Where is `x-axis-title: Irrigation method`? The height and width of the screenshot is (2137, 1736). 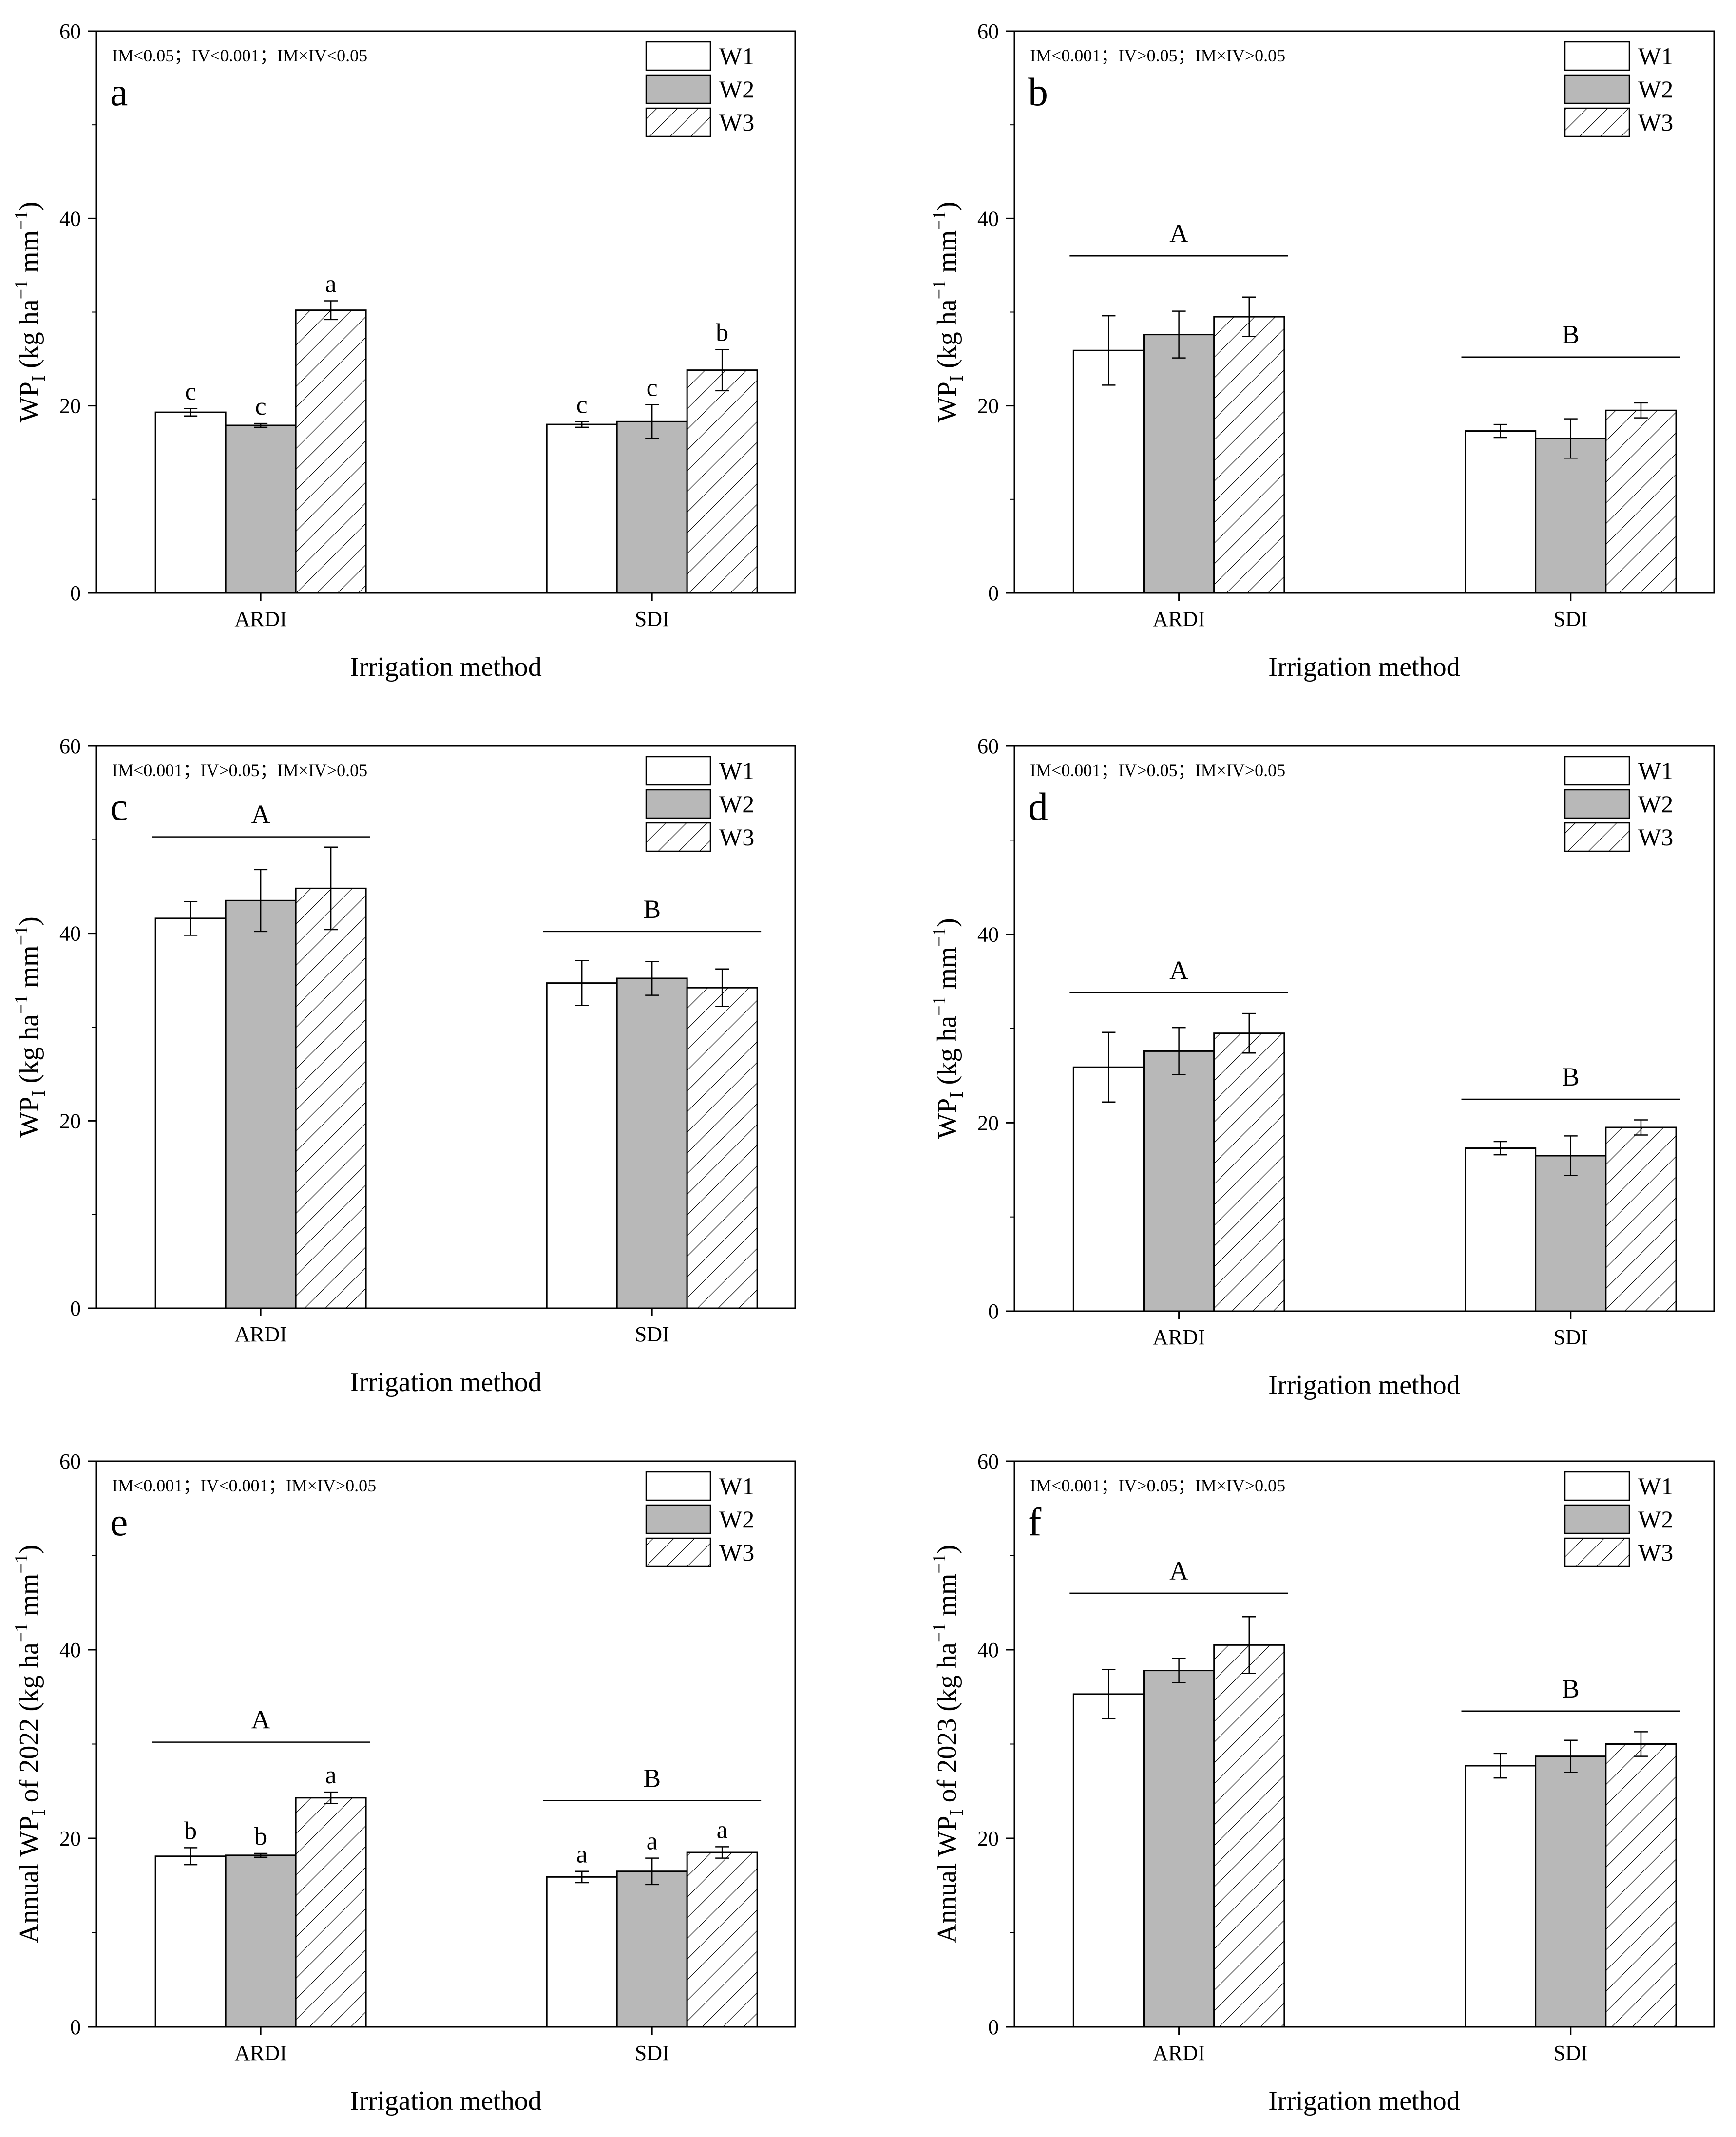
x-axis-title: Irrigation method is located at coordinates (1364, 1385).